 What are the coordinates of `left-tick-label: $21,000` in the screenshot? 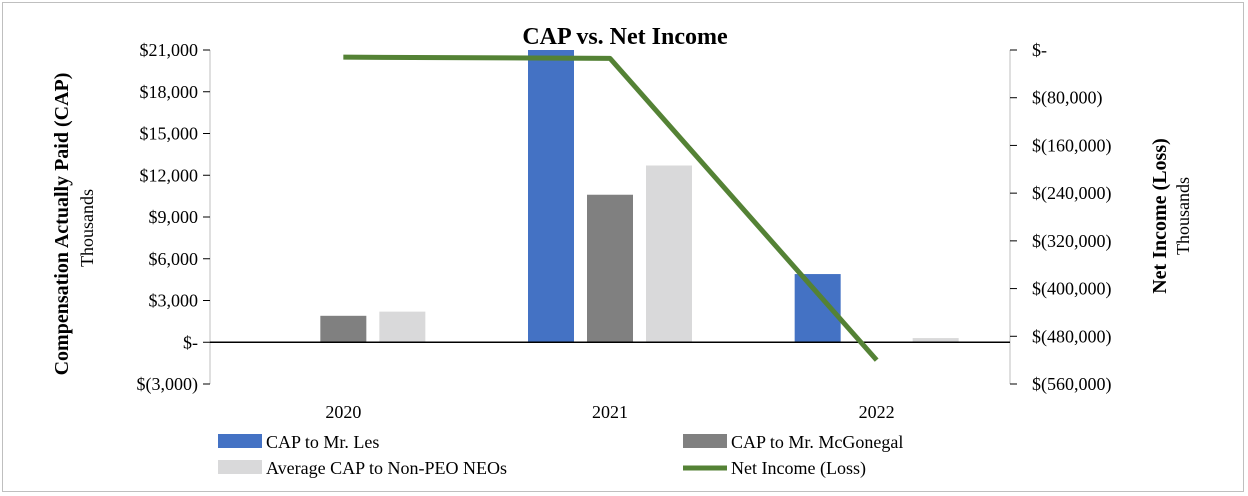 It's located at (169, 50).